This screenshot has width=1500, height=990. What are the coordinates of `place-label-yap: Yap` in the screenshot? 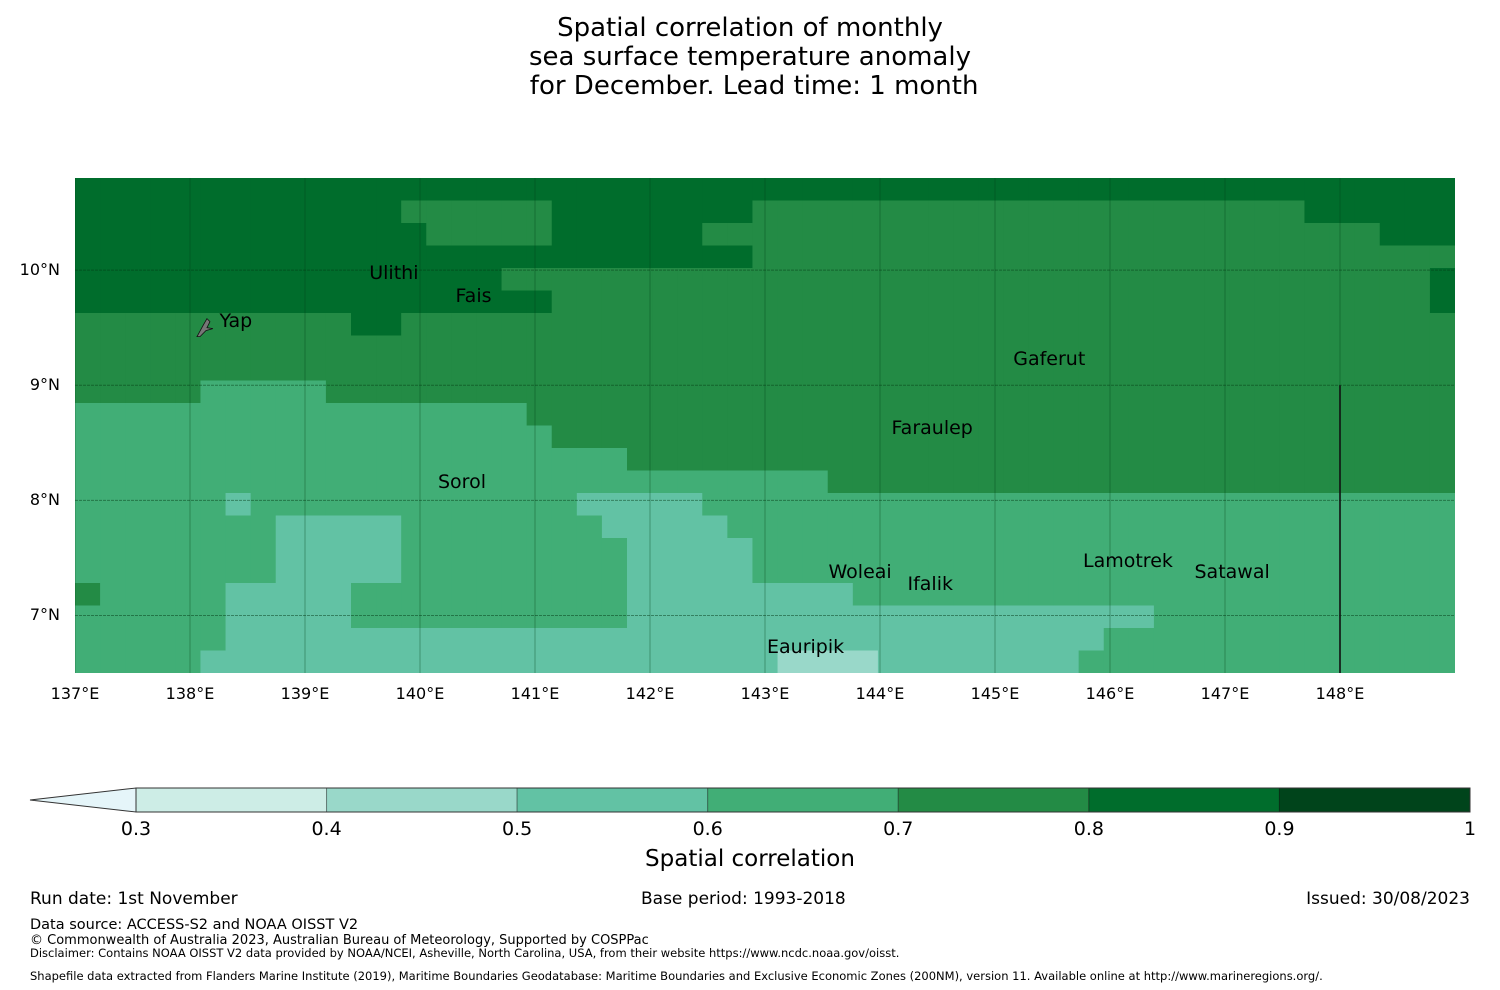 It's located at (236, 320).